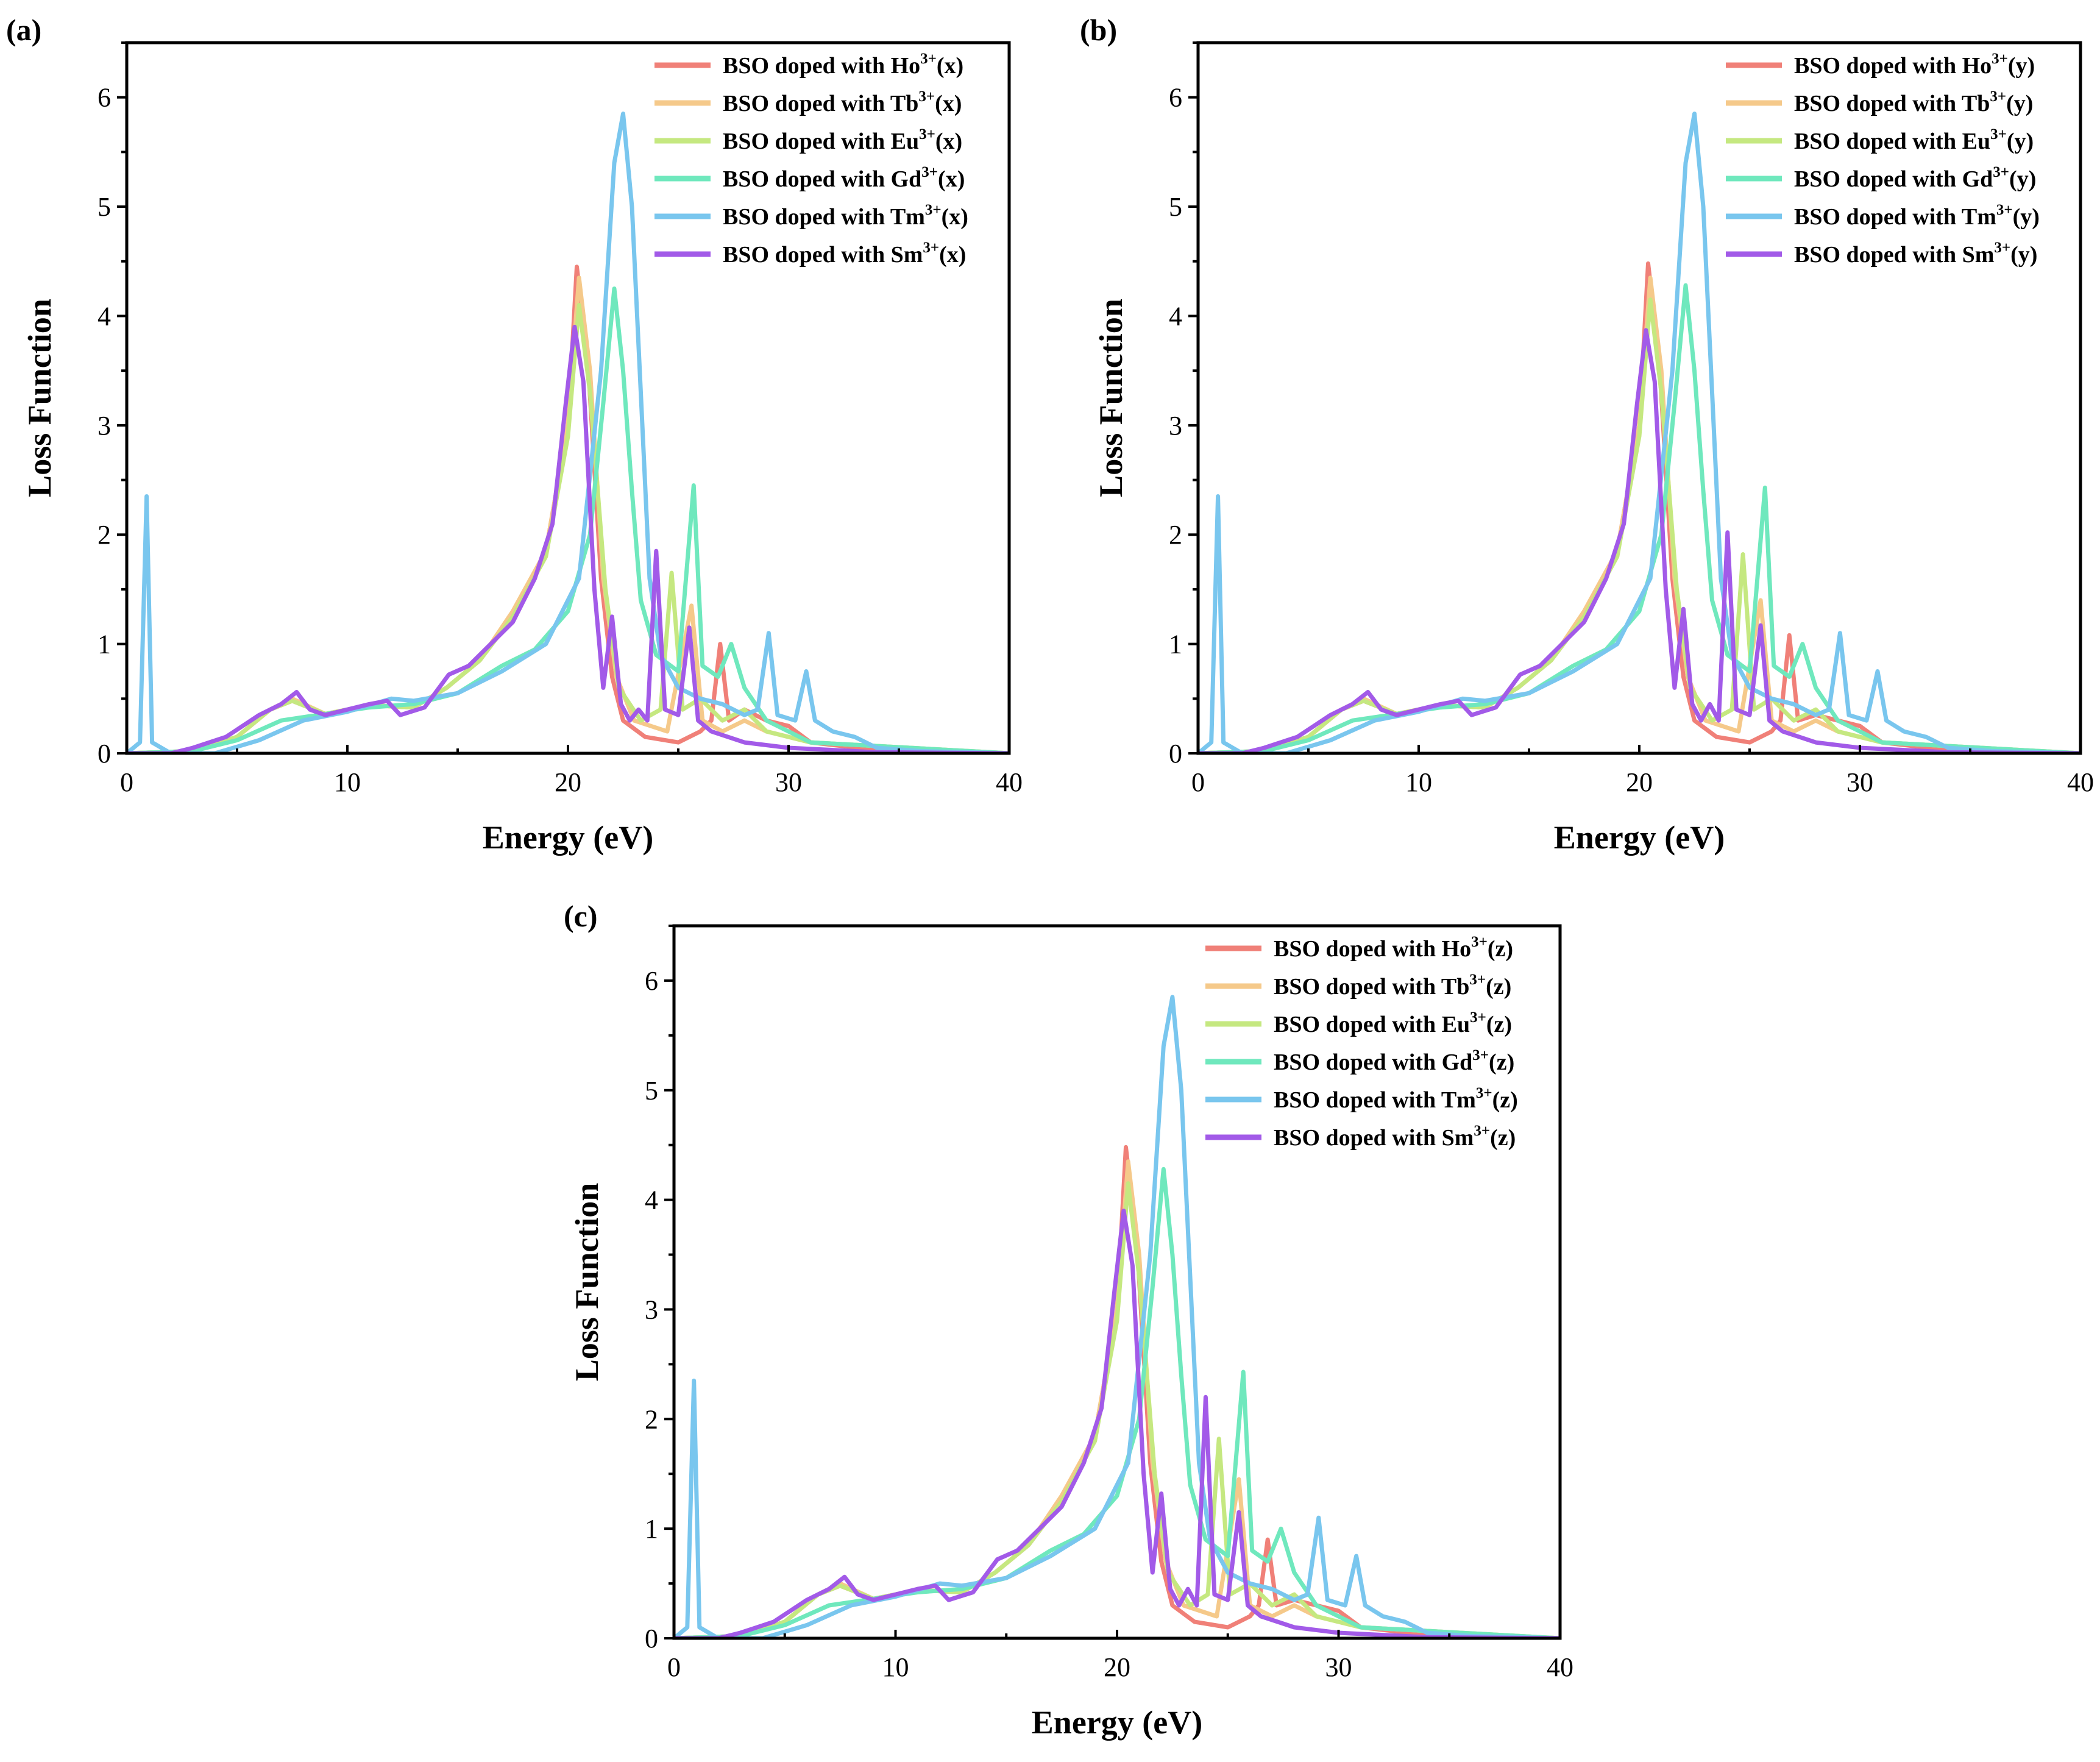 Image resolution: width=2100 pixels, height=1762 pixels. What do you see at coordinates (842, 140) in the screenshot?
I see `legend-entry-eu: BSO doped with Eu3+(x)` at bounding box center [842, 140].